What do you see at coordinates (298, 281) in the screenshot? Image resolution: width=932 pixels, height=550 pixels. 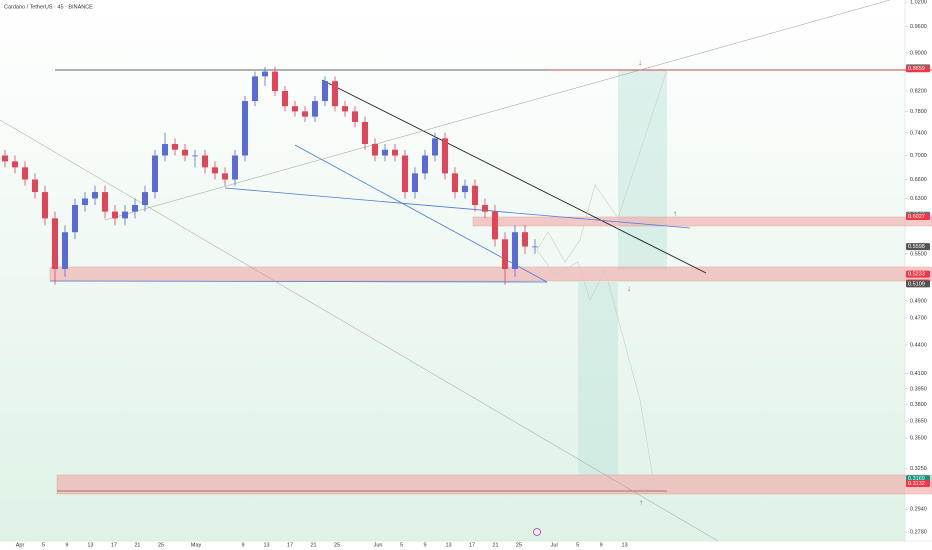 I see `trend-line` at bounding box center [298, 281].